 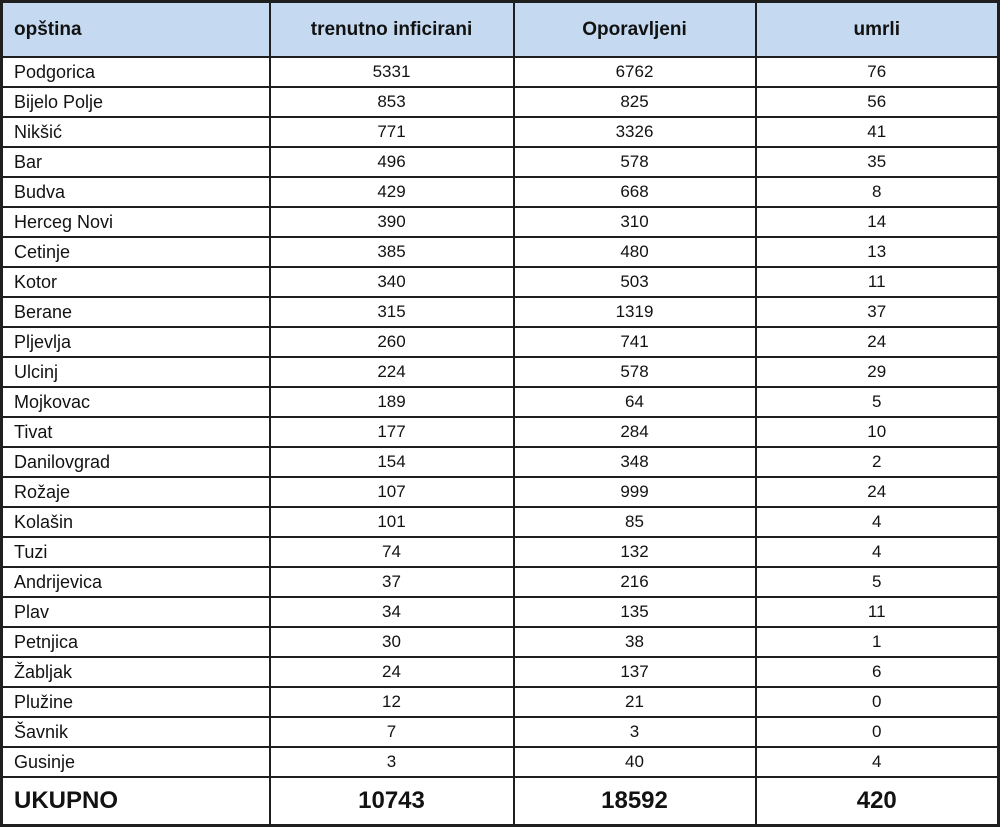 I want to click on table-row: Ulcinj 224 578 29, so click(x=500, y=372).